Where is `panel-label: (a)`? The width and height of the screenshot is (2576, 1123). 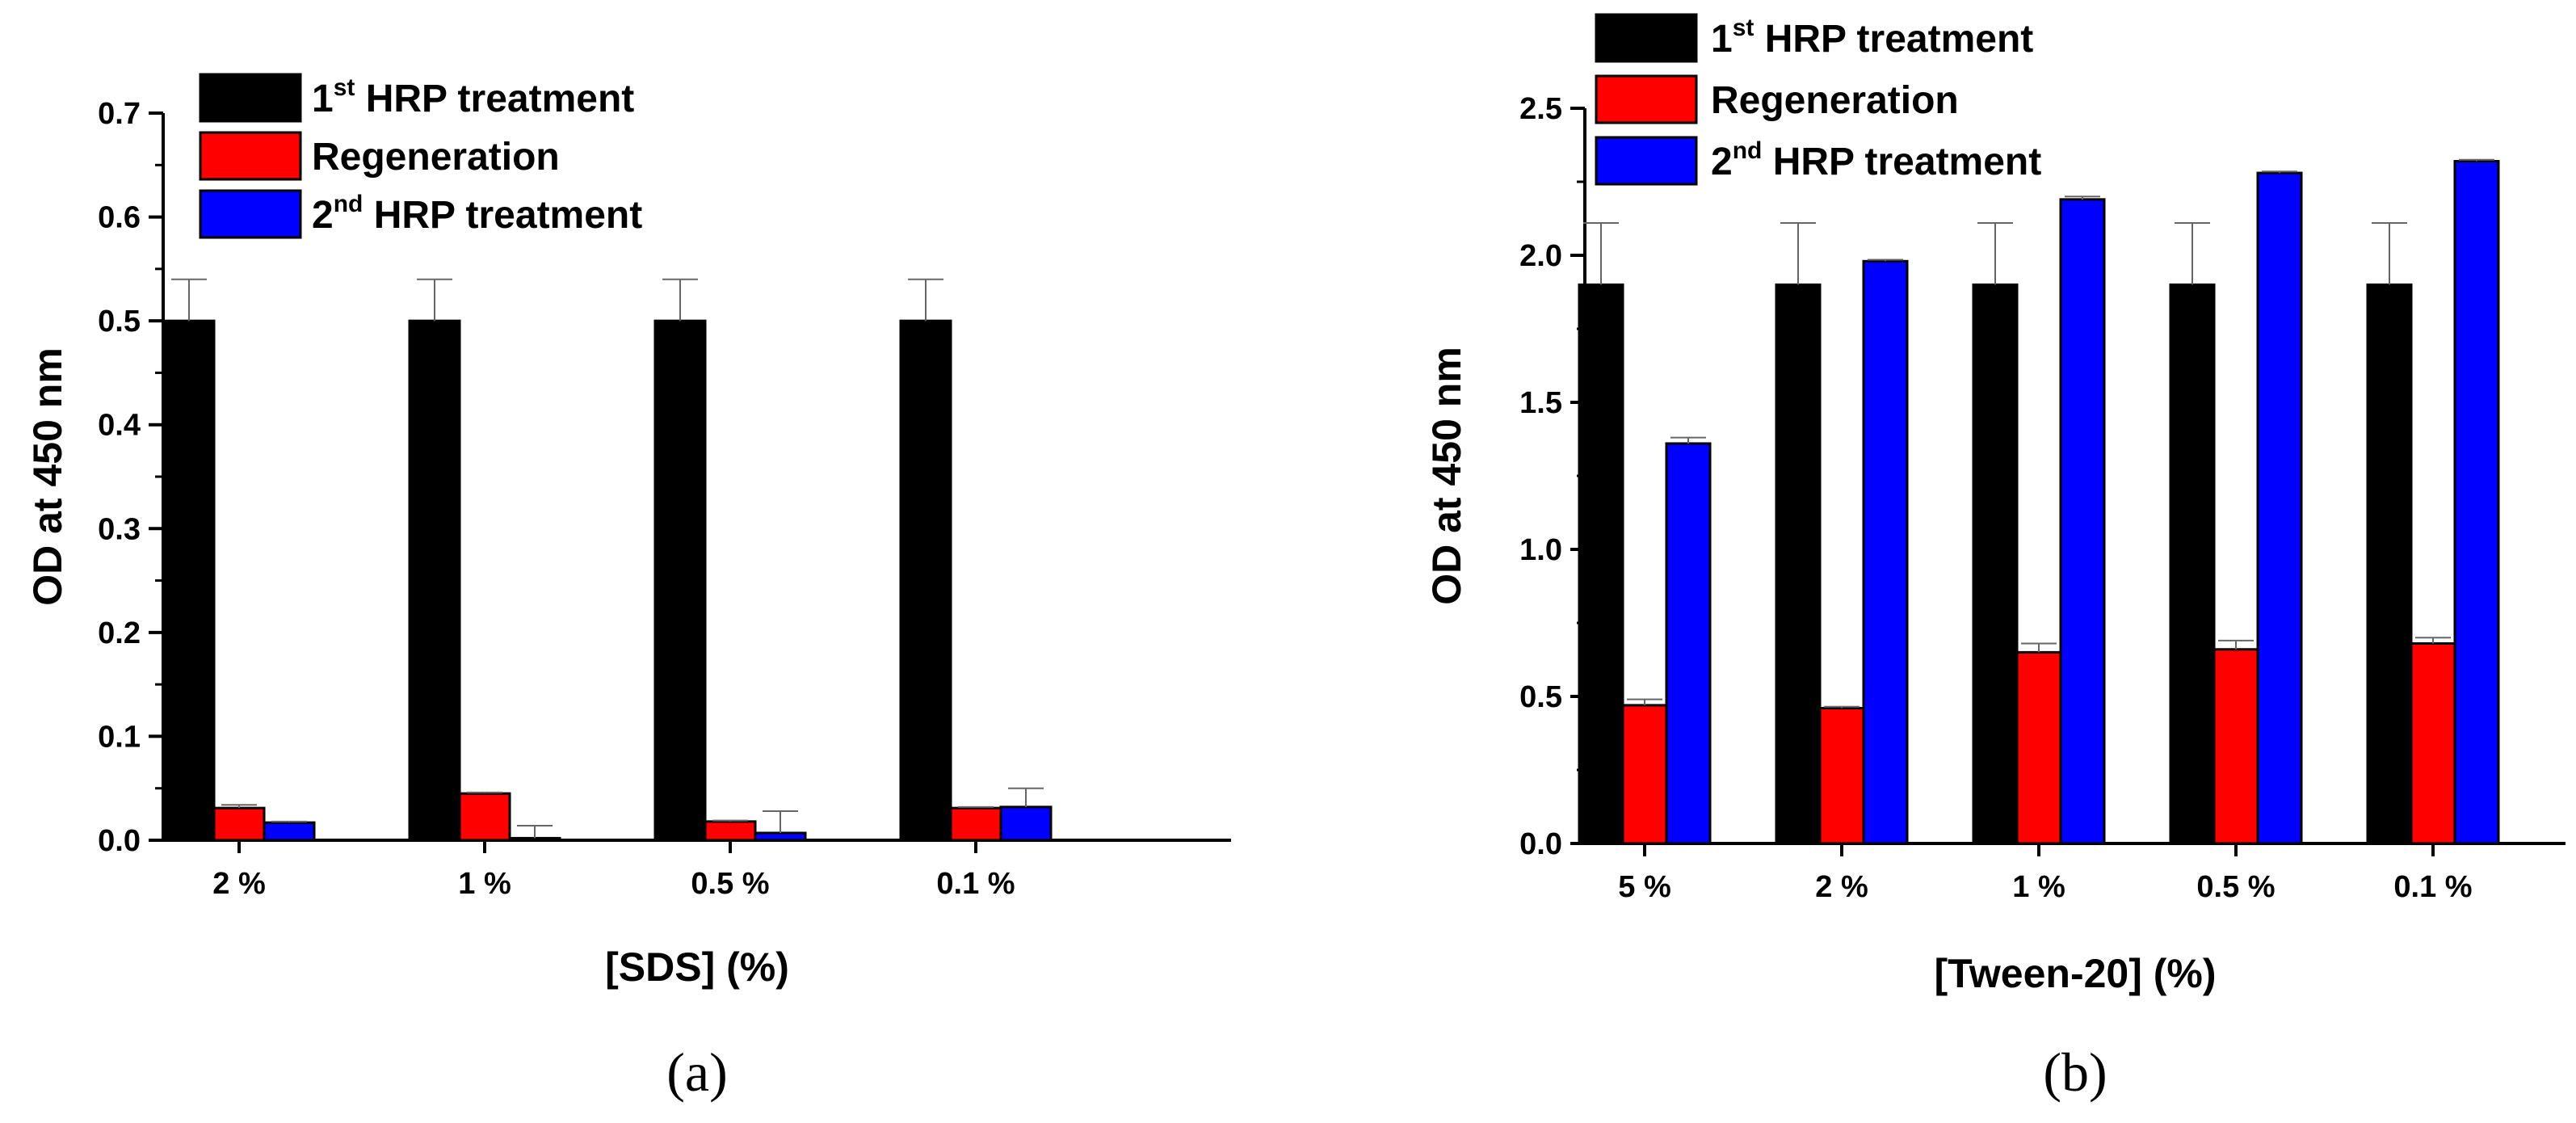
panel-label: (a) is located at coordinates (697, 1072).